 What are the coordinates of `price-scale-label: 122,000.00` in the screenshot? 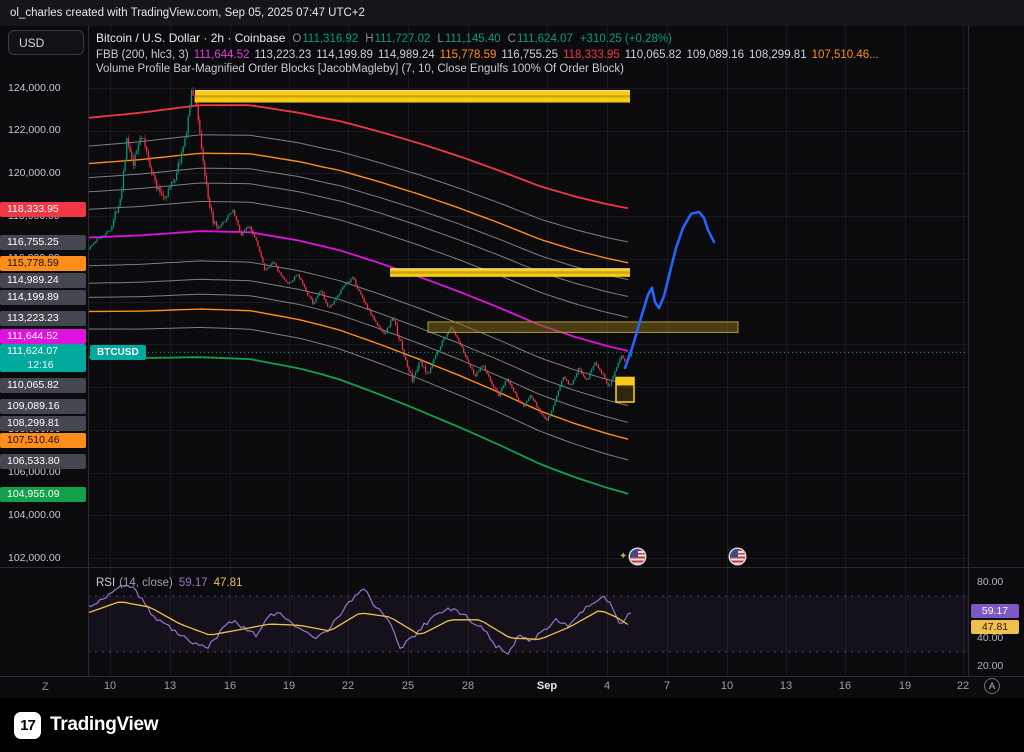 It's located at (34, 130).